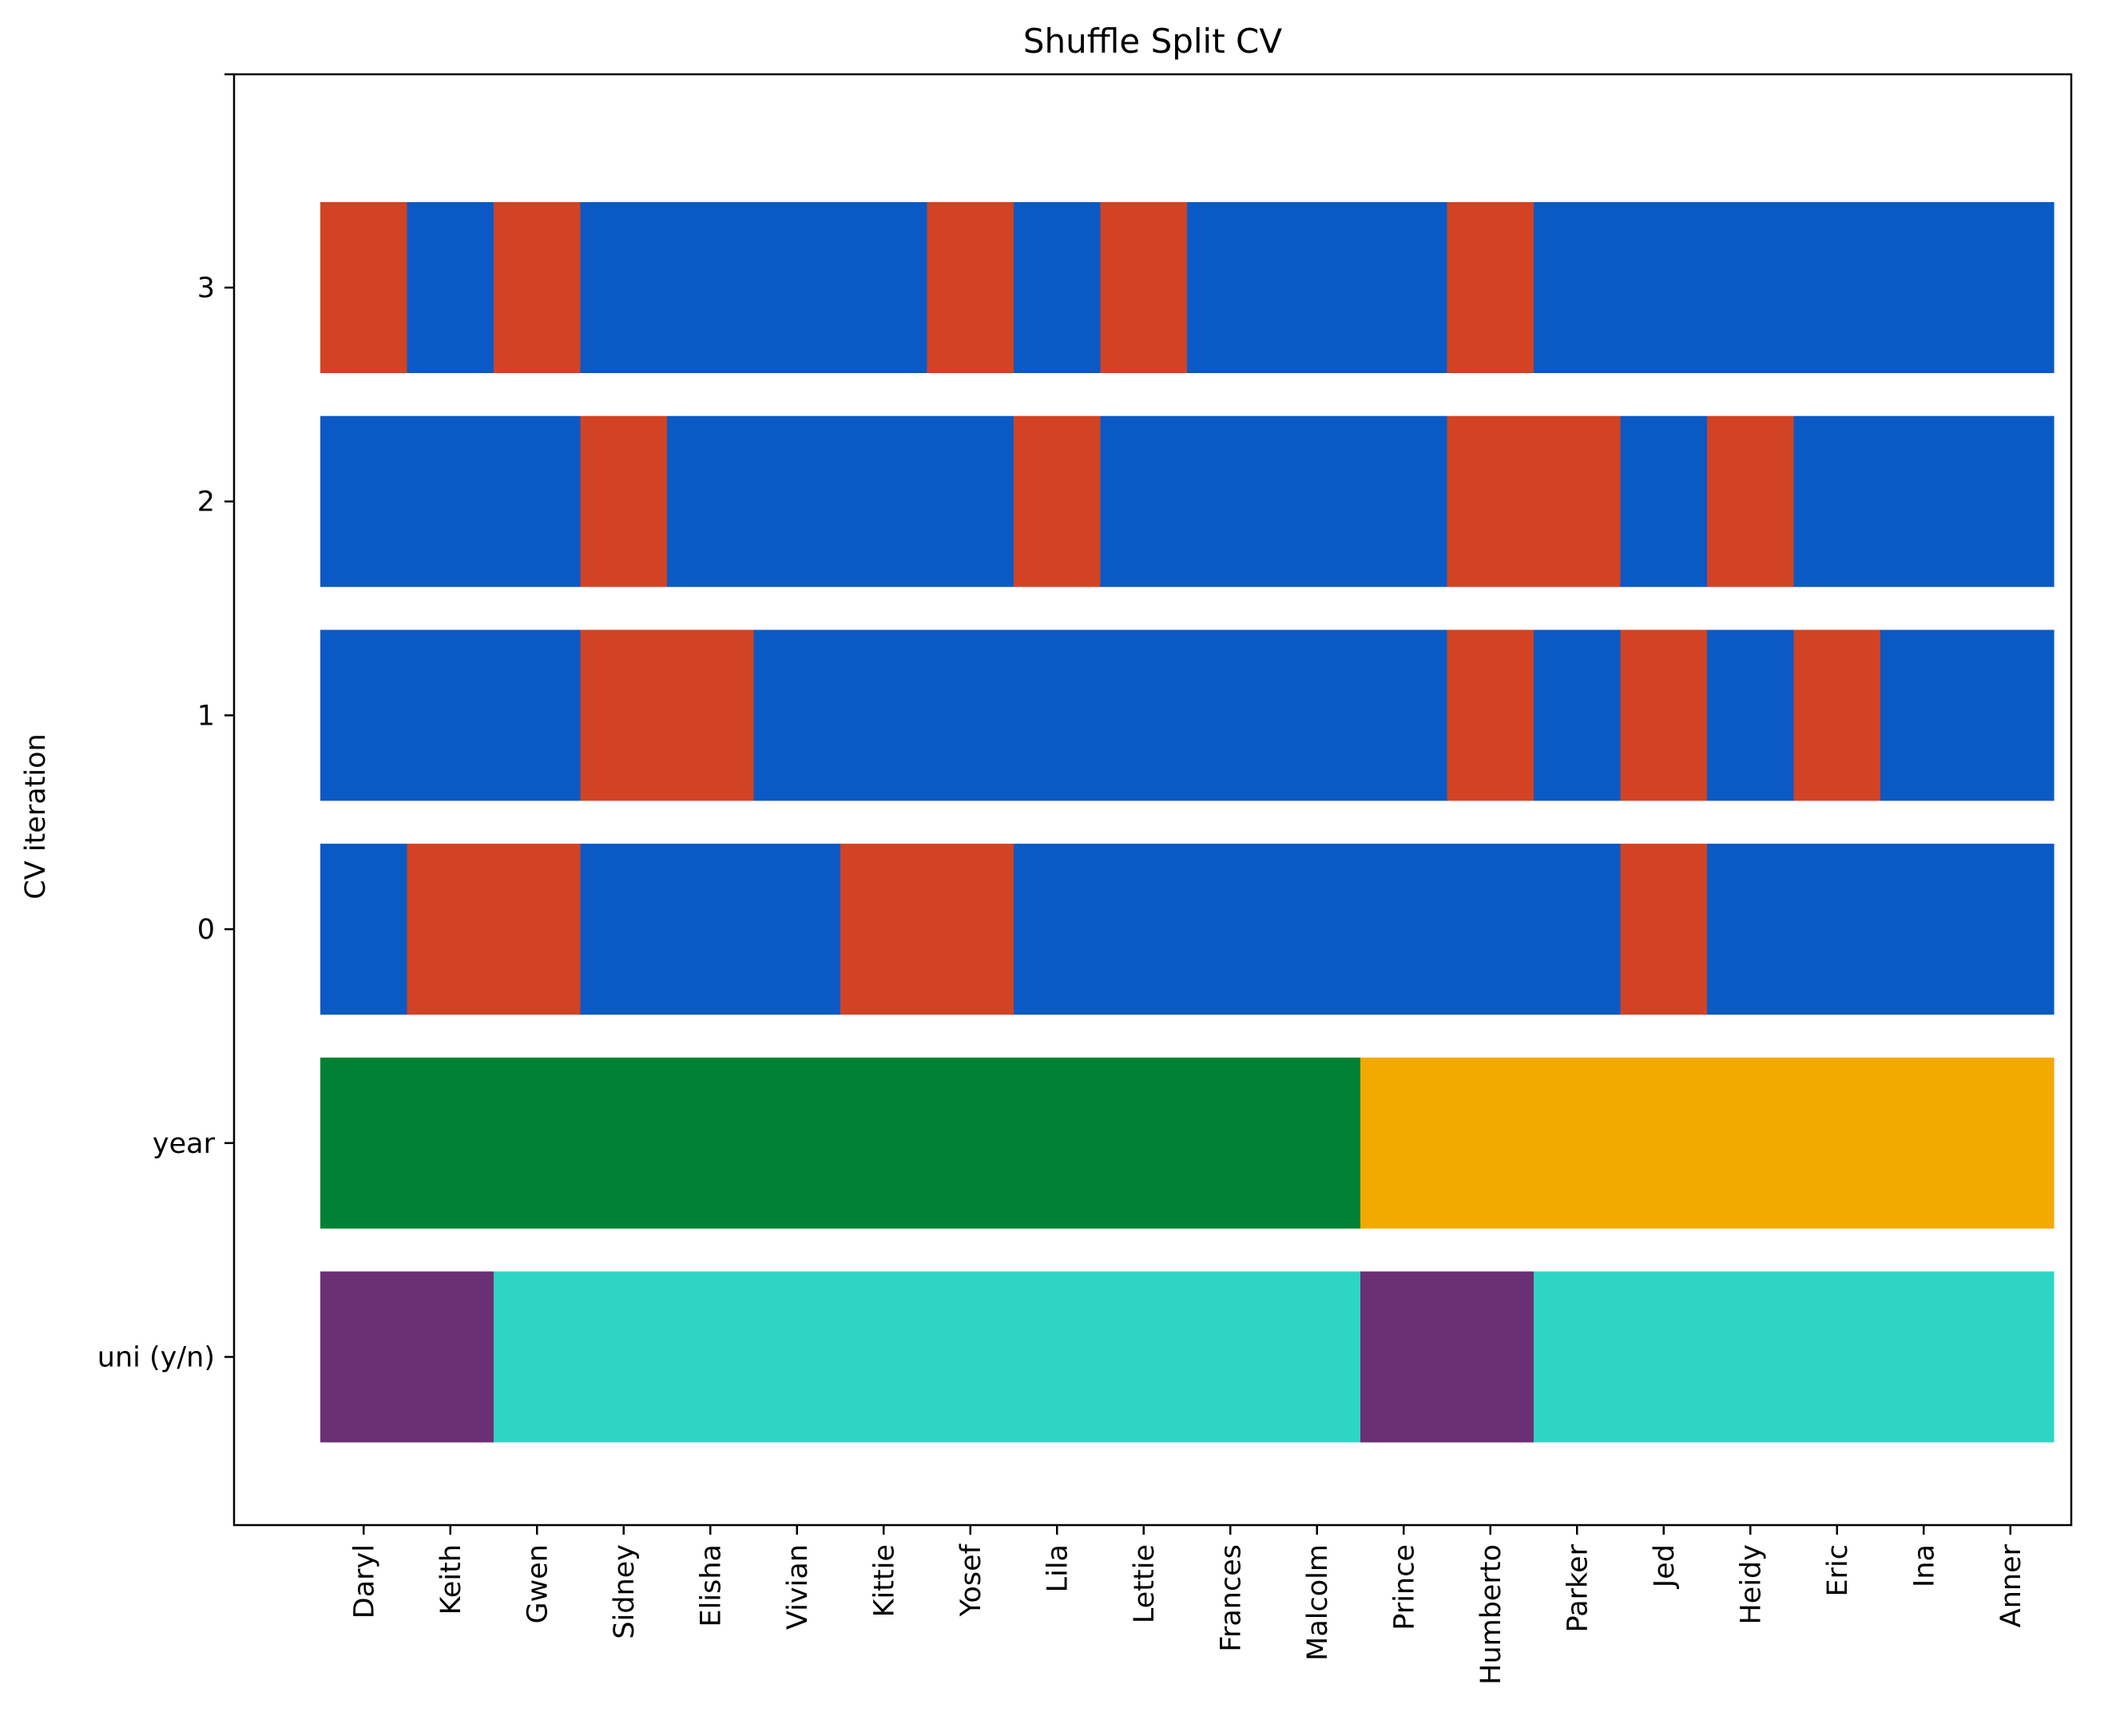 This screenshot has height=1736, width=2116. I want to click on x-tick-label: Kittie, so click(884, 1580).